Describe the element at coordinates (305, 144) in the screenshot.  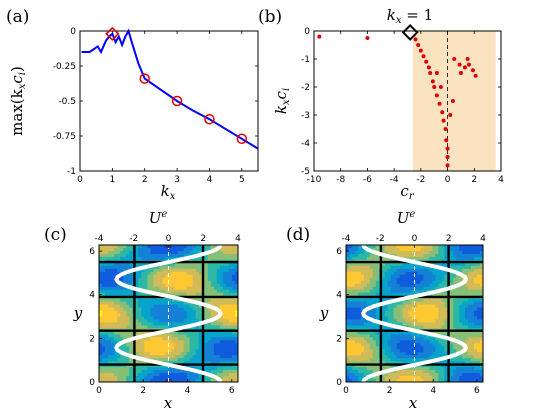
I see `panel-b-ytick-label: -4` at that location.